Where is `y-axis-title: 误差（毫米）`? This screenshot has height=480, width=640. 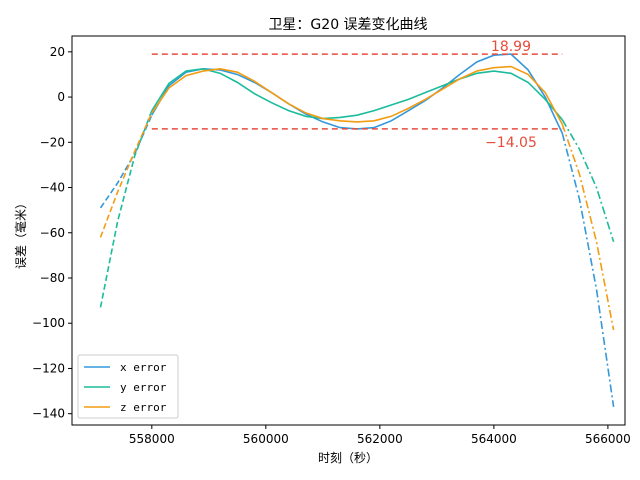
y-axis-title: 误差（毫米） is located at coordinates (20, 233).